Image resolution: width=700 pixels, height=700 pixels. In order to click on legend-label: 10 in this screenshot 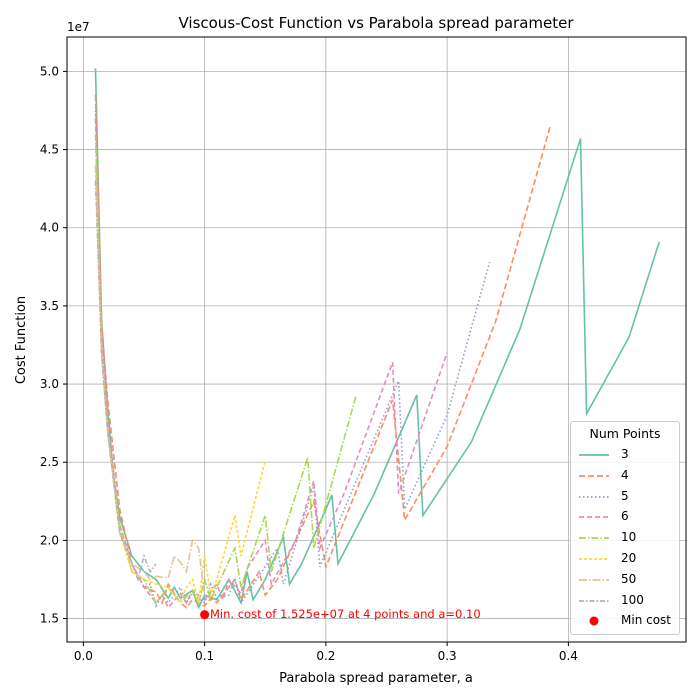, I will do `click(629, 537)`.